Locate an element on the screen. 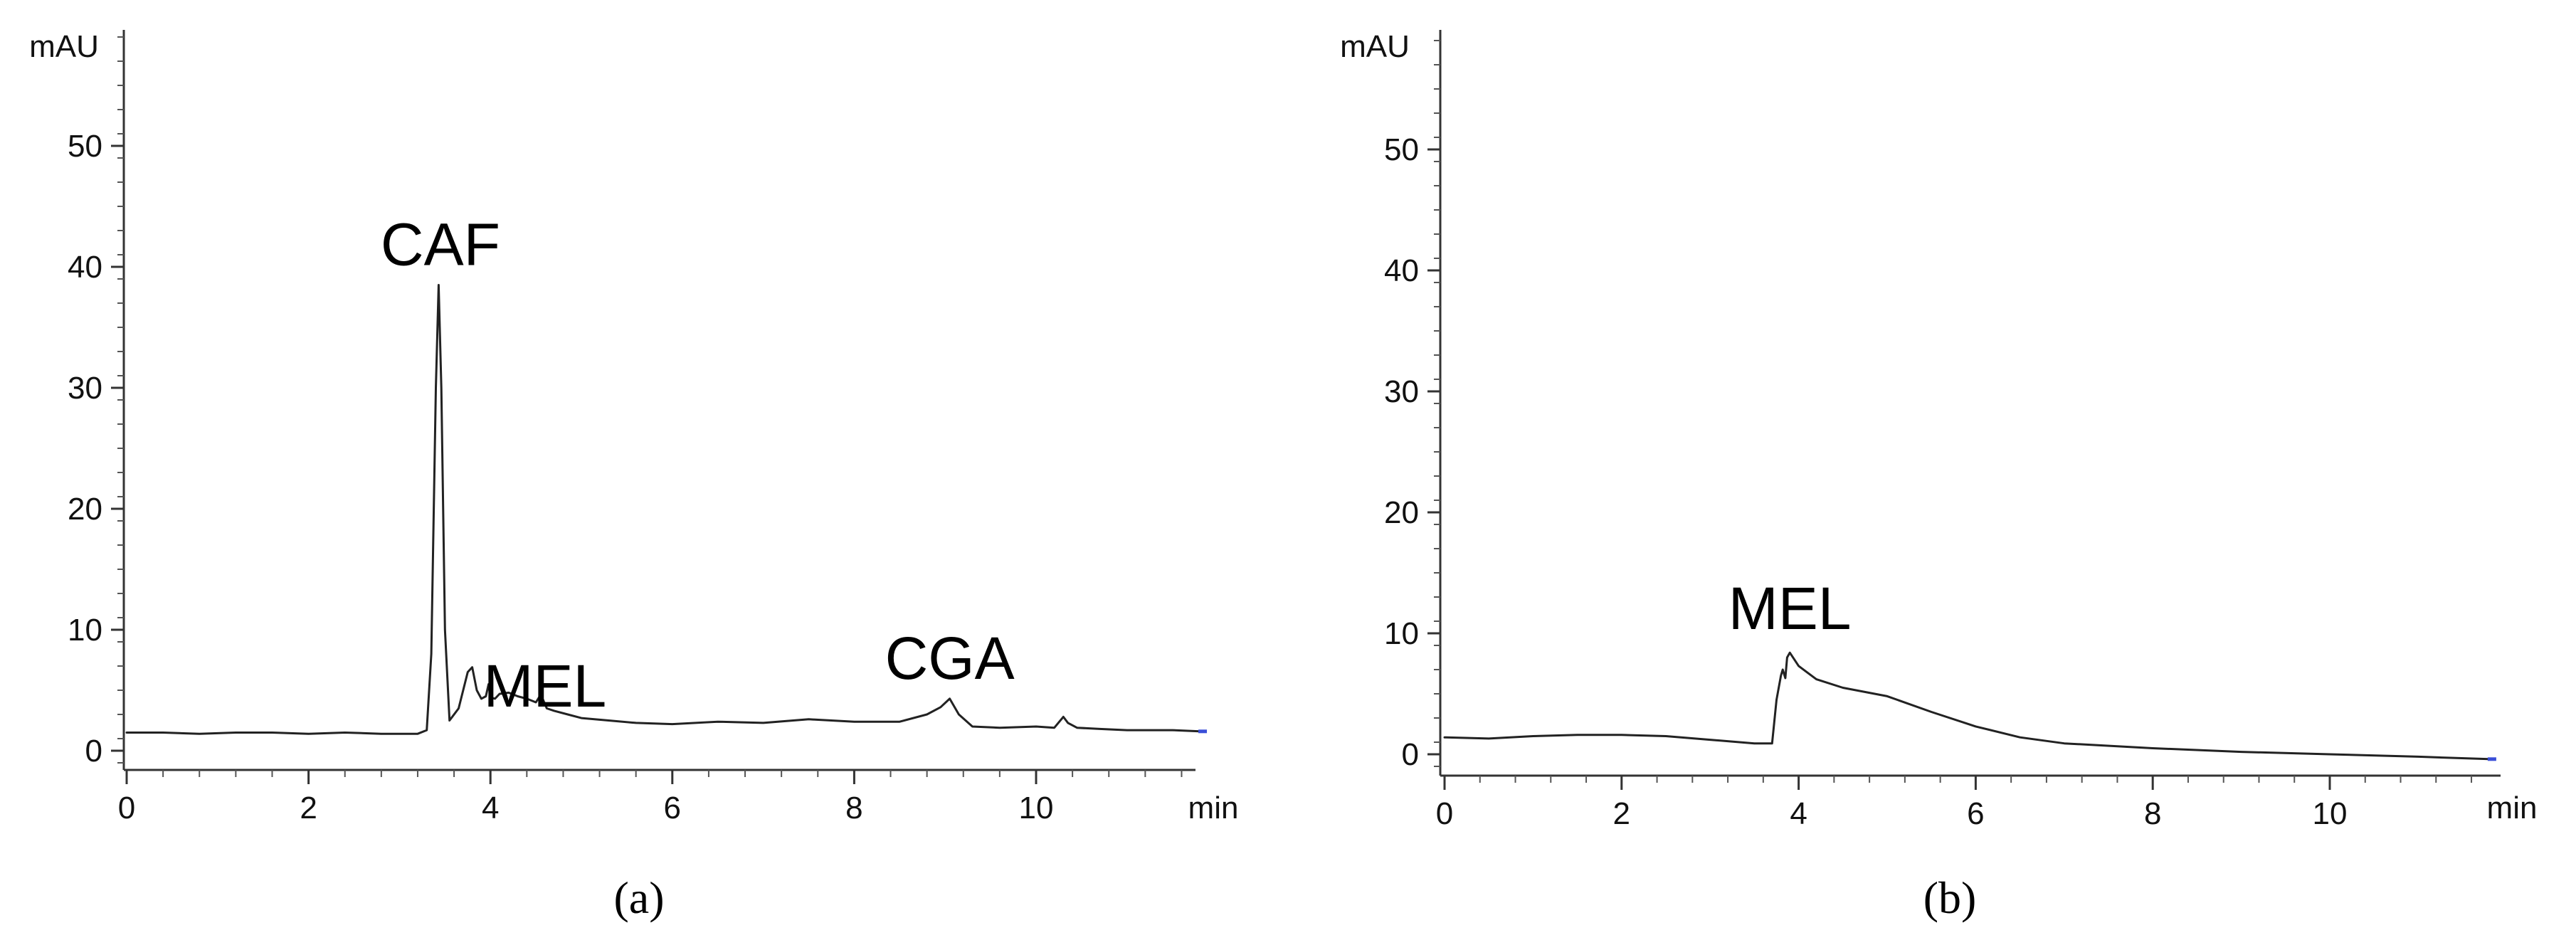 The height and width of the screenshot is (940, 2576). x-tick-label-a: 0 is located at coordinates (126, 808).